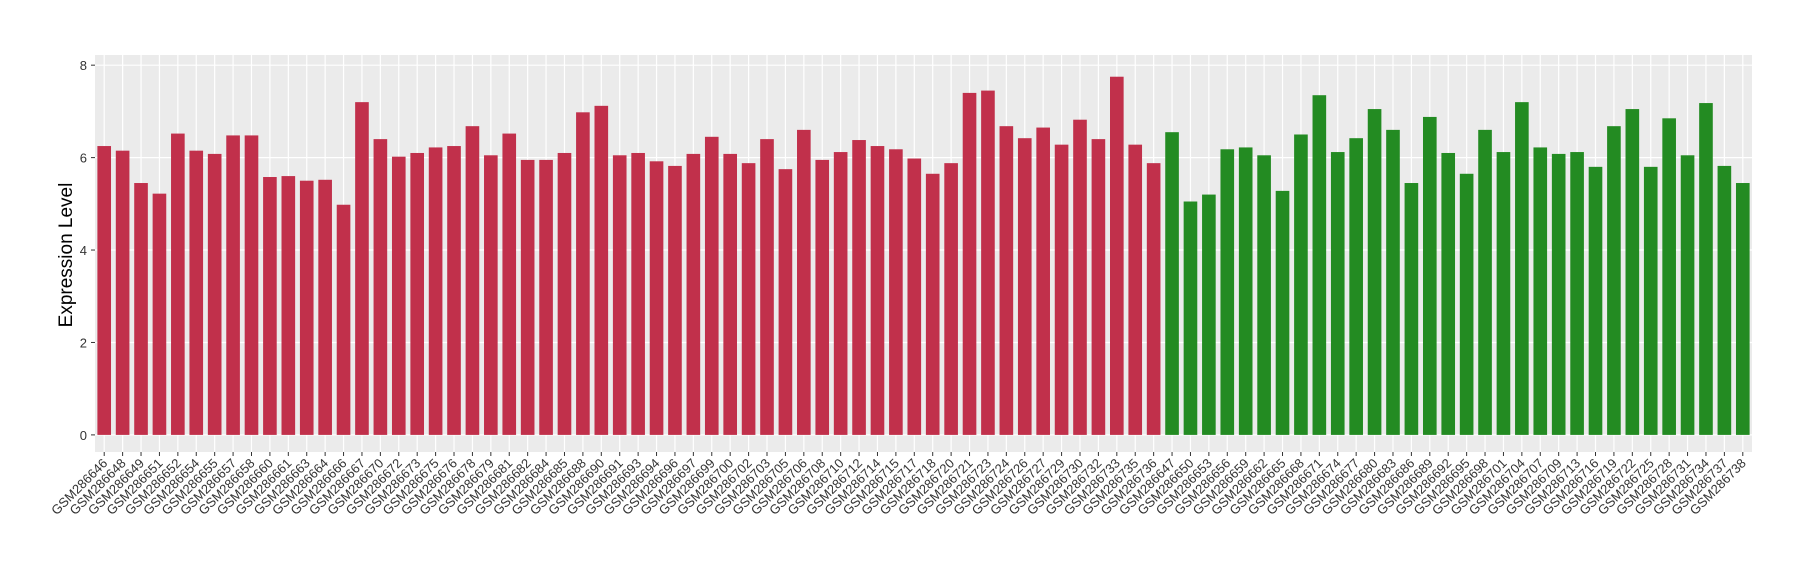 Image resolution: width=1800 pixels, height=580 pixels. What do you see at coordinates (66, 255) in the screenshot?
I see `y-axis-label: Expression Level` at bounding box center [66, 255].